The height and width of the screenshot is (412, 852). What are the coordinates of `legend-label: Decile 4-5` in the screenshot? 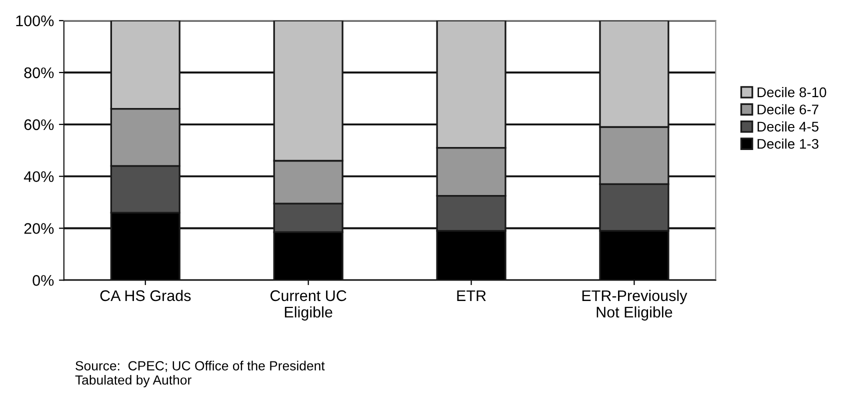 It's located at (788, 126).